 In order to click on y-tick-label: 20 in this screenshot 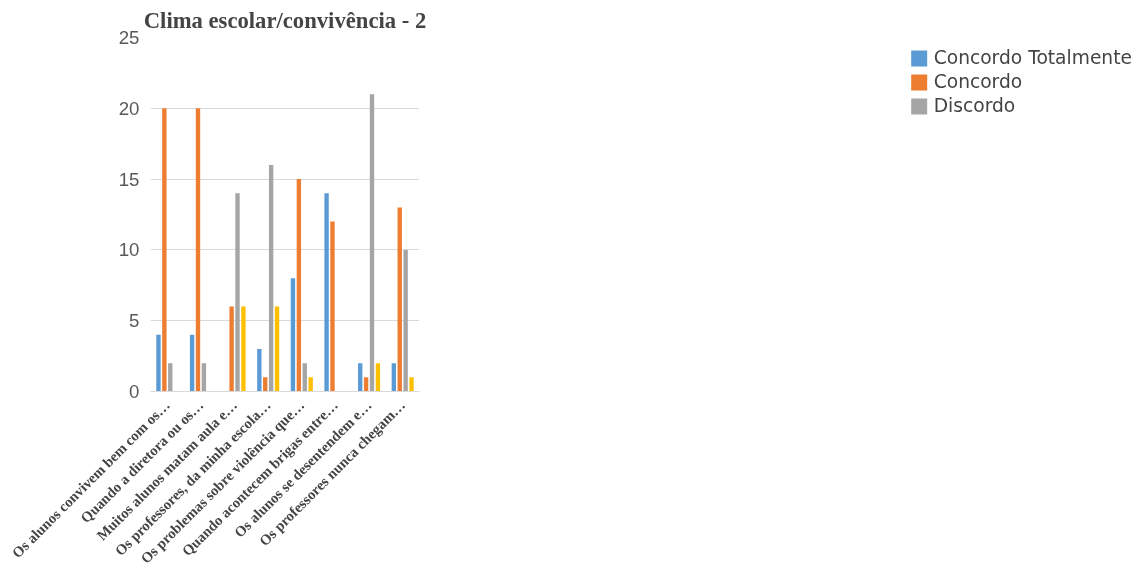, I will do `click(129, 108)`.